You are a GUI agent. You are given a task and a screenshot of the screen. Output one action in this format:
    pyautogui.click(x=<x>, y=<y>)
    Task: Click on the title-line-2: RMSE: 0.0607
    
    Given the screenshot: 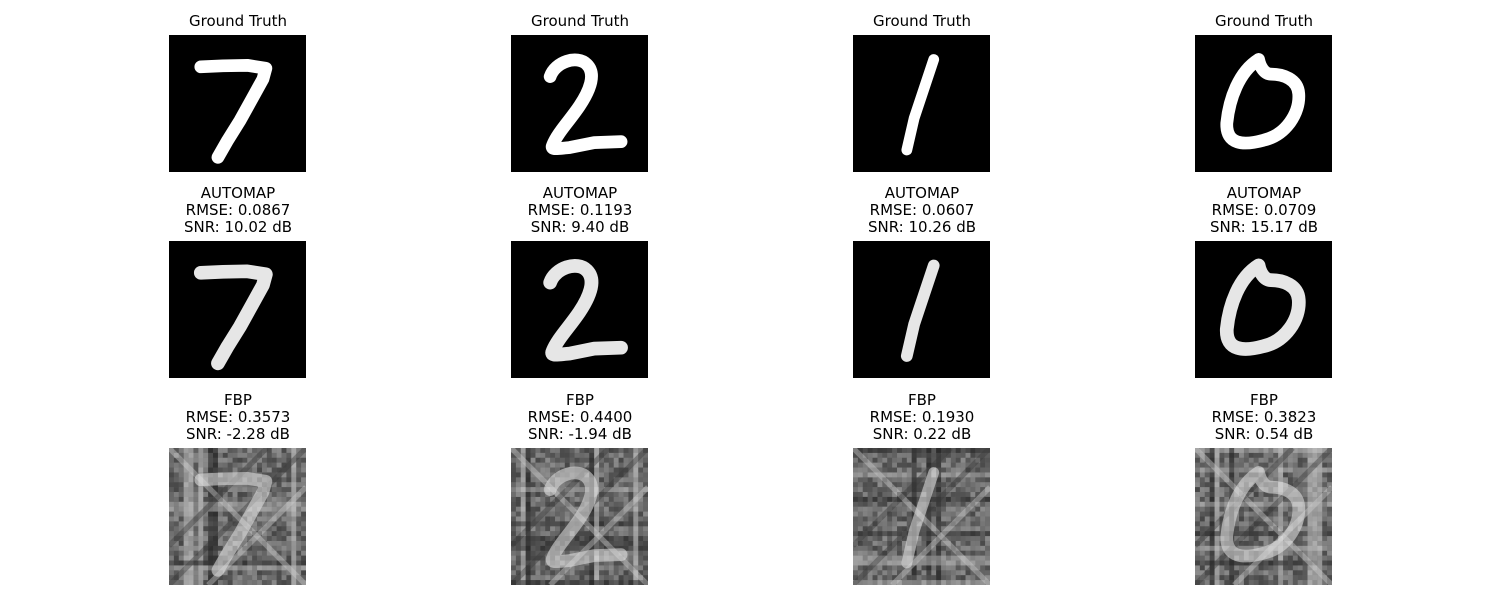 What is the action you would take?
    pyautogui.click(x=922, y=210)
    